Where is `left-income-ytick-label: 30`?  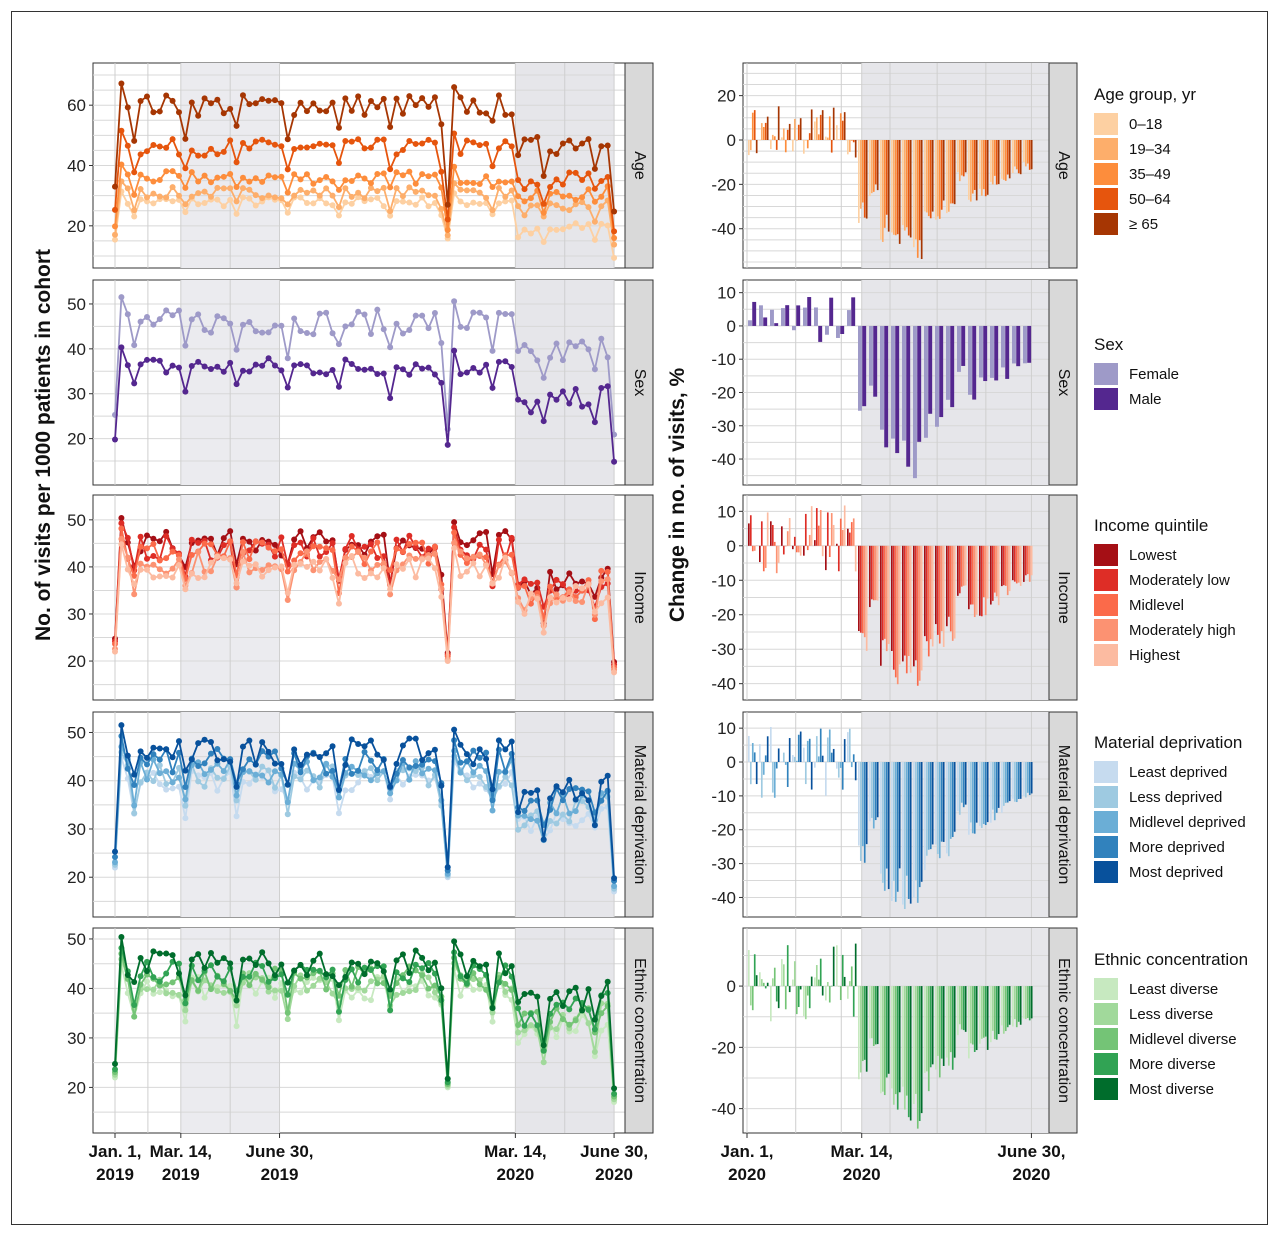
left-income-ytick-label: 30 is located at coordinates (76, 614).